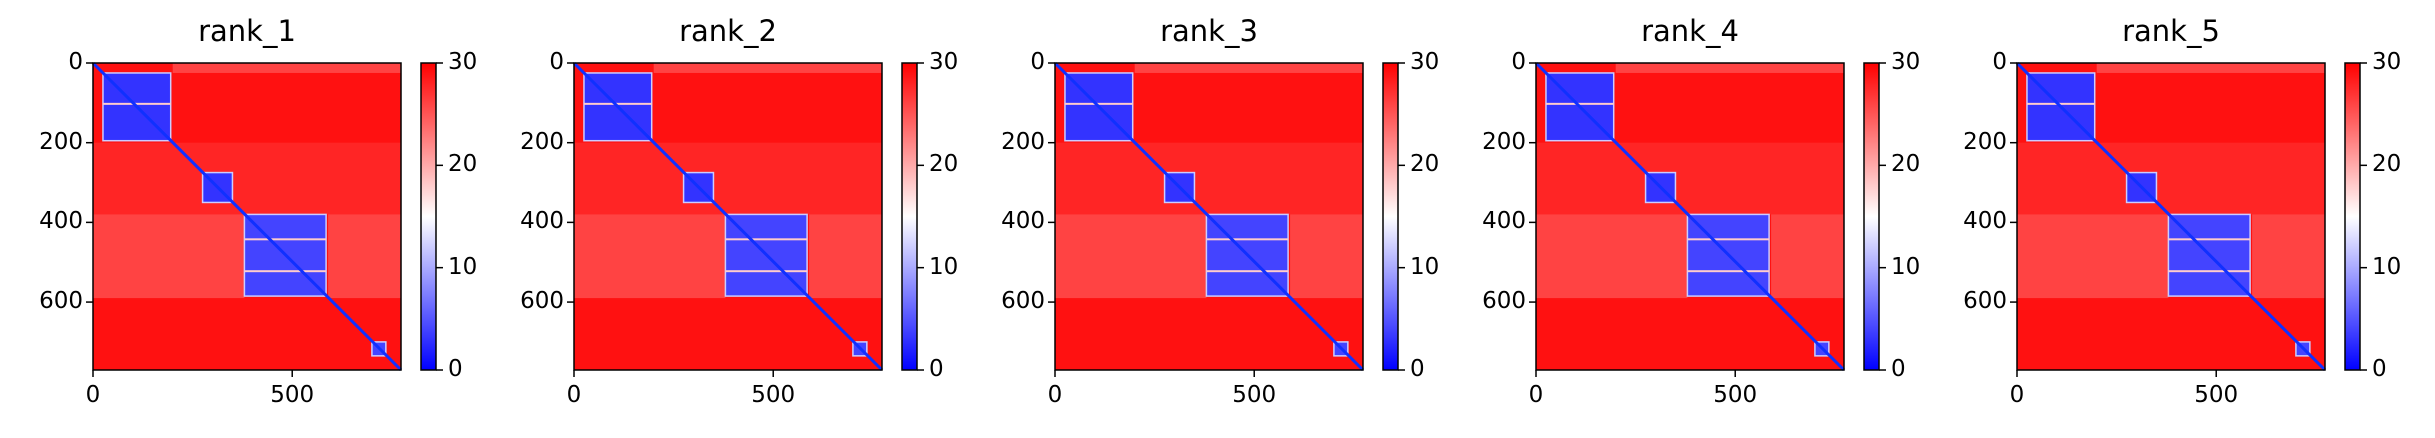  Describe the element at coordinates (247, 31) in the screenshot. I see `panel-title: rank_1` at that location.